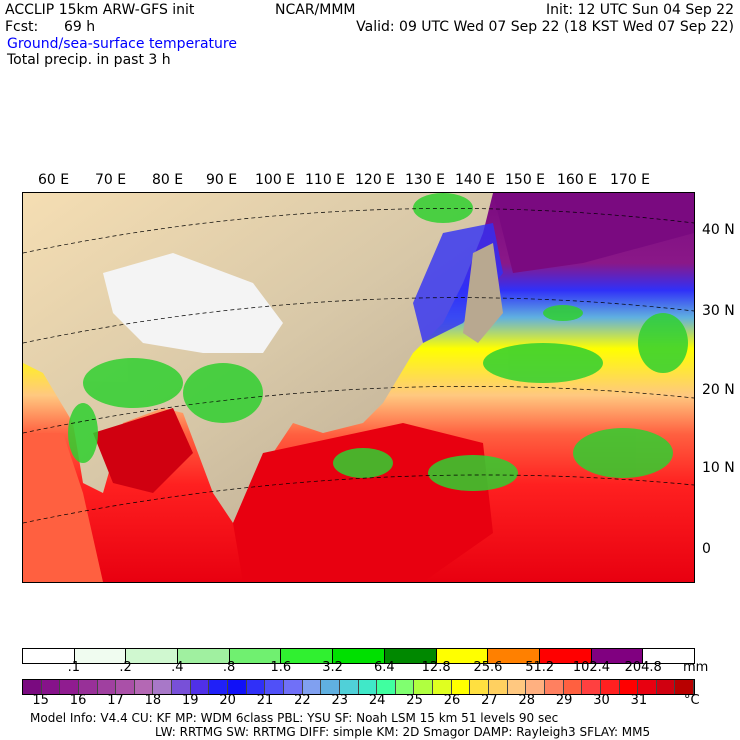 This screenshot has width=740, height=740. Describe the element at coordinates (193, 303) in the screenshot. I see `tibetan-plateau` at that location.